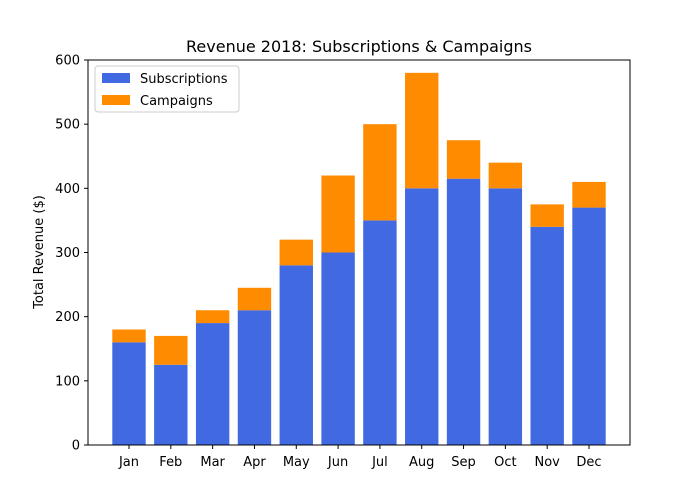  Describe the element at coordinates (39, 252) in the screenshot. I see `y-axis-label: Total Revenue ($)` at that location.